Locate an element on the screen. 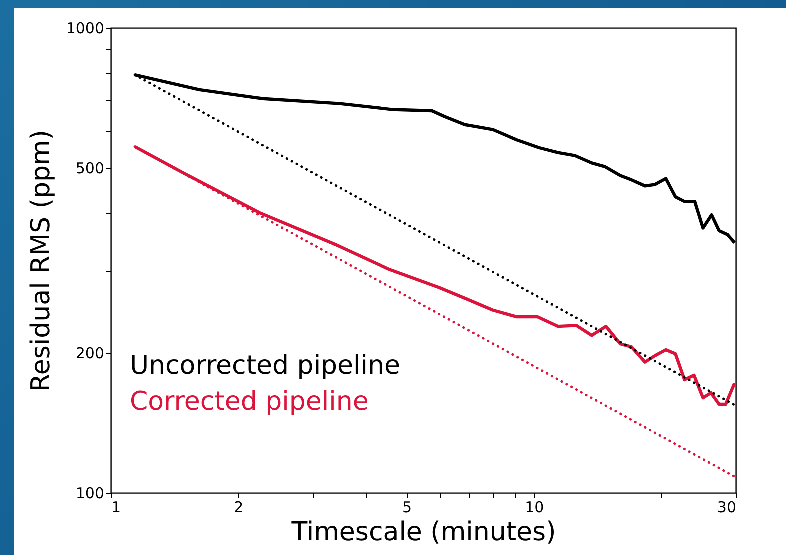 The image size is (786, 555). x-tick-label: 1 is located at coordinates (117, 507).